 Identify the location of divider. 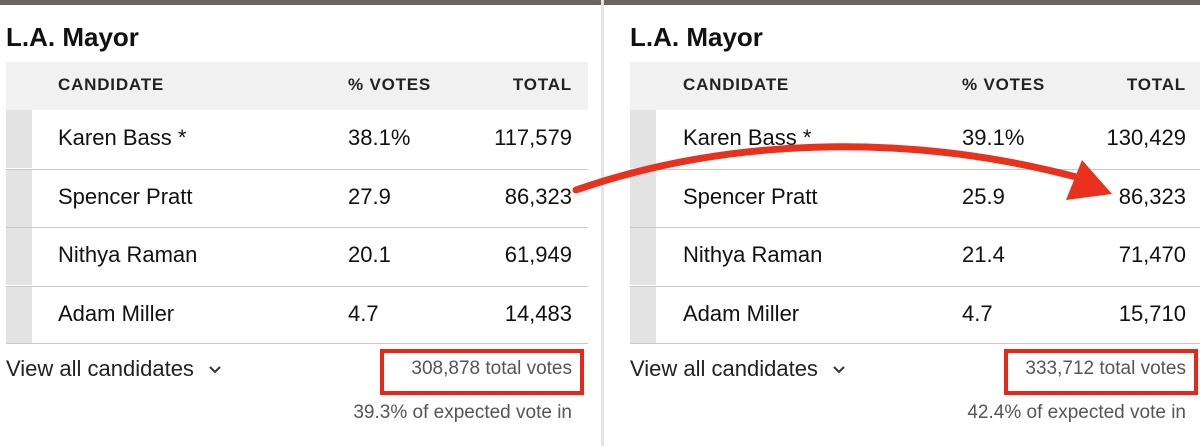
(602, 223).